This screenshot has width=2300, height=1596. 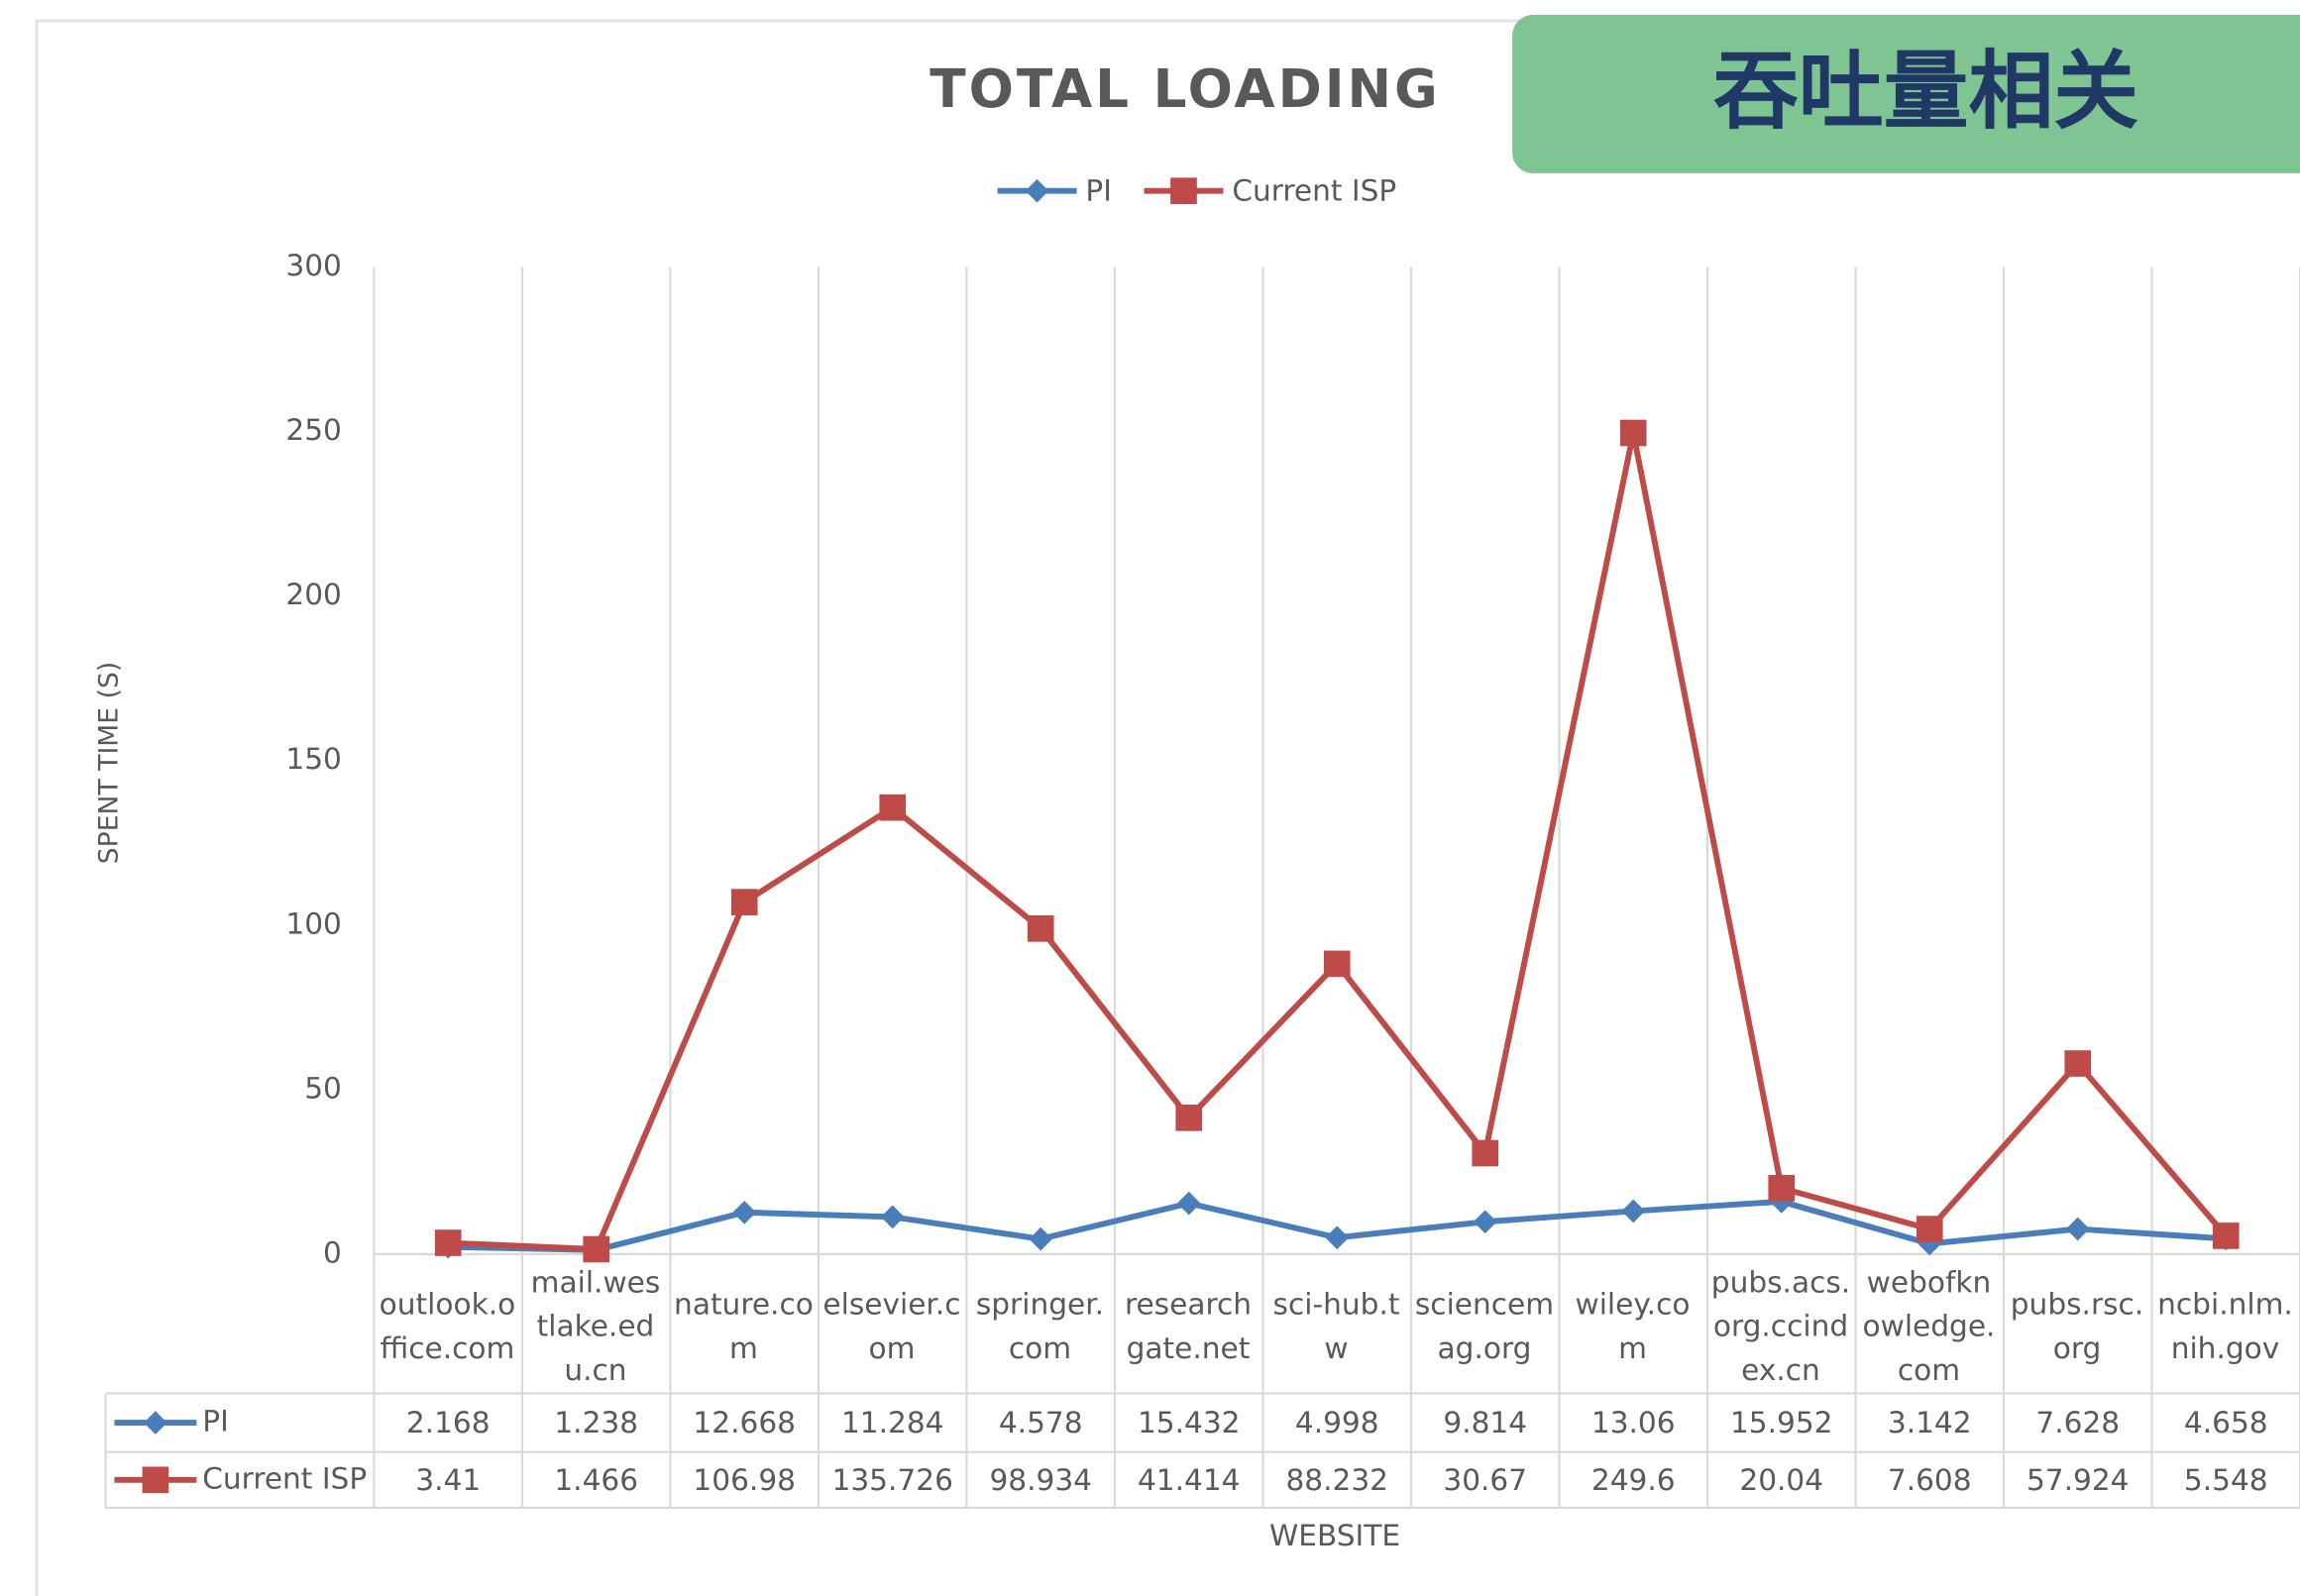 I want to click on x-tick-label-box: outlook.office.com, so click(x=447, y=1326).